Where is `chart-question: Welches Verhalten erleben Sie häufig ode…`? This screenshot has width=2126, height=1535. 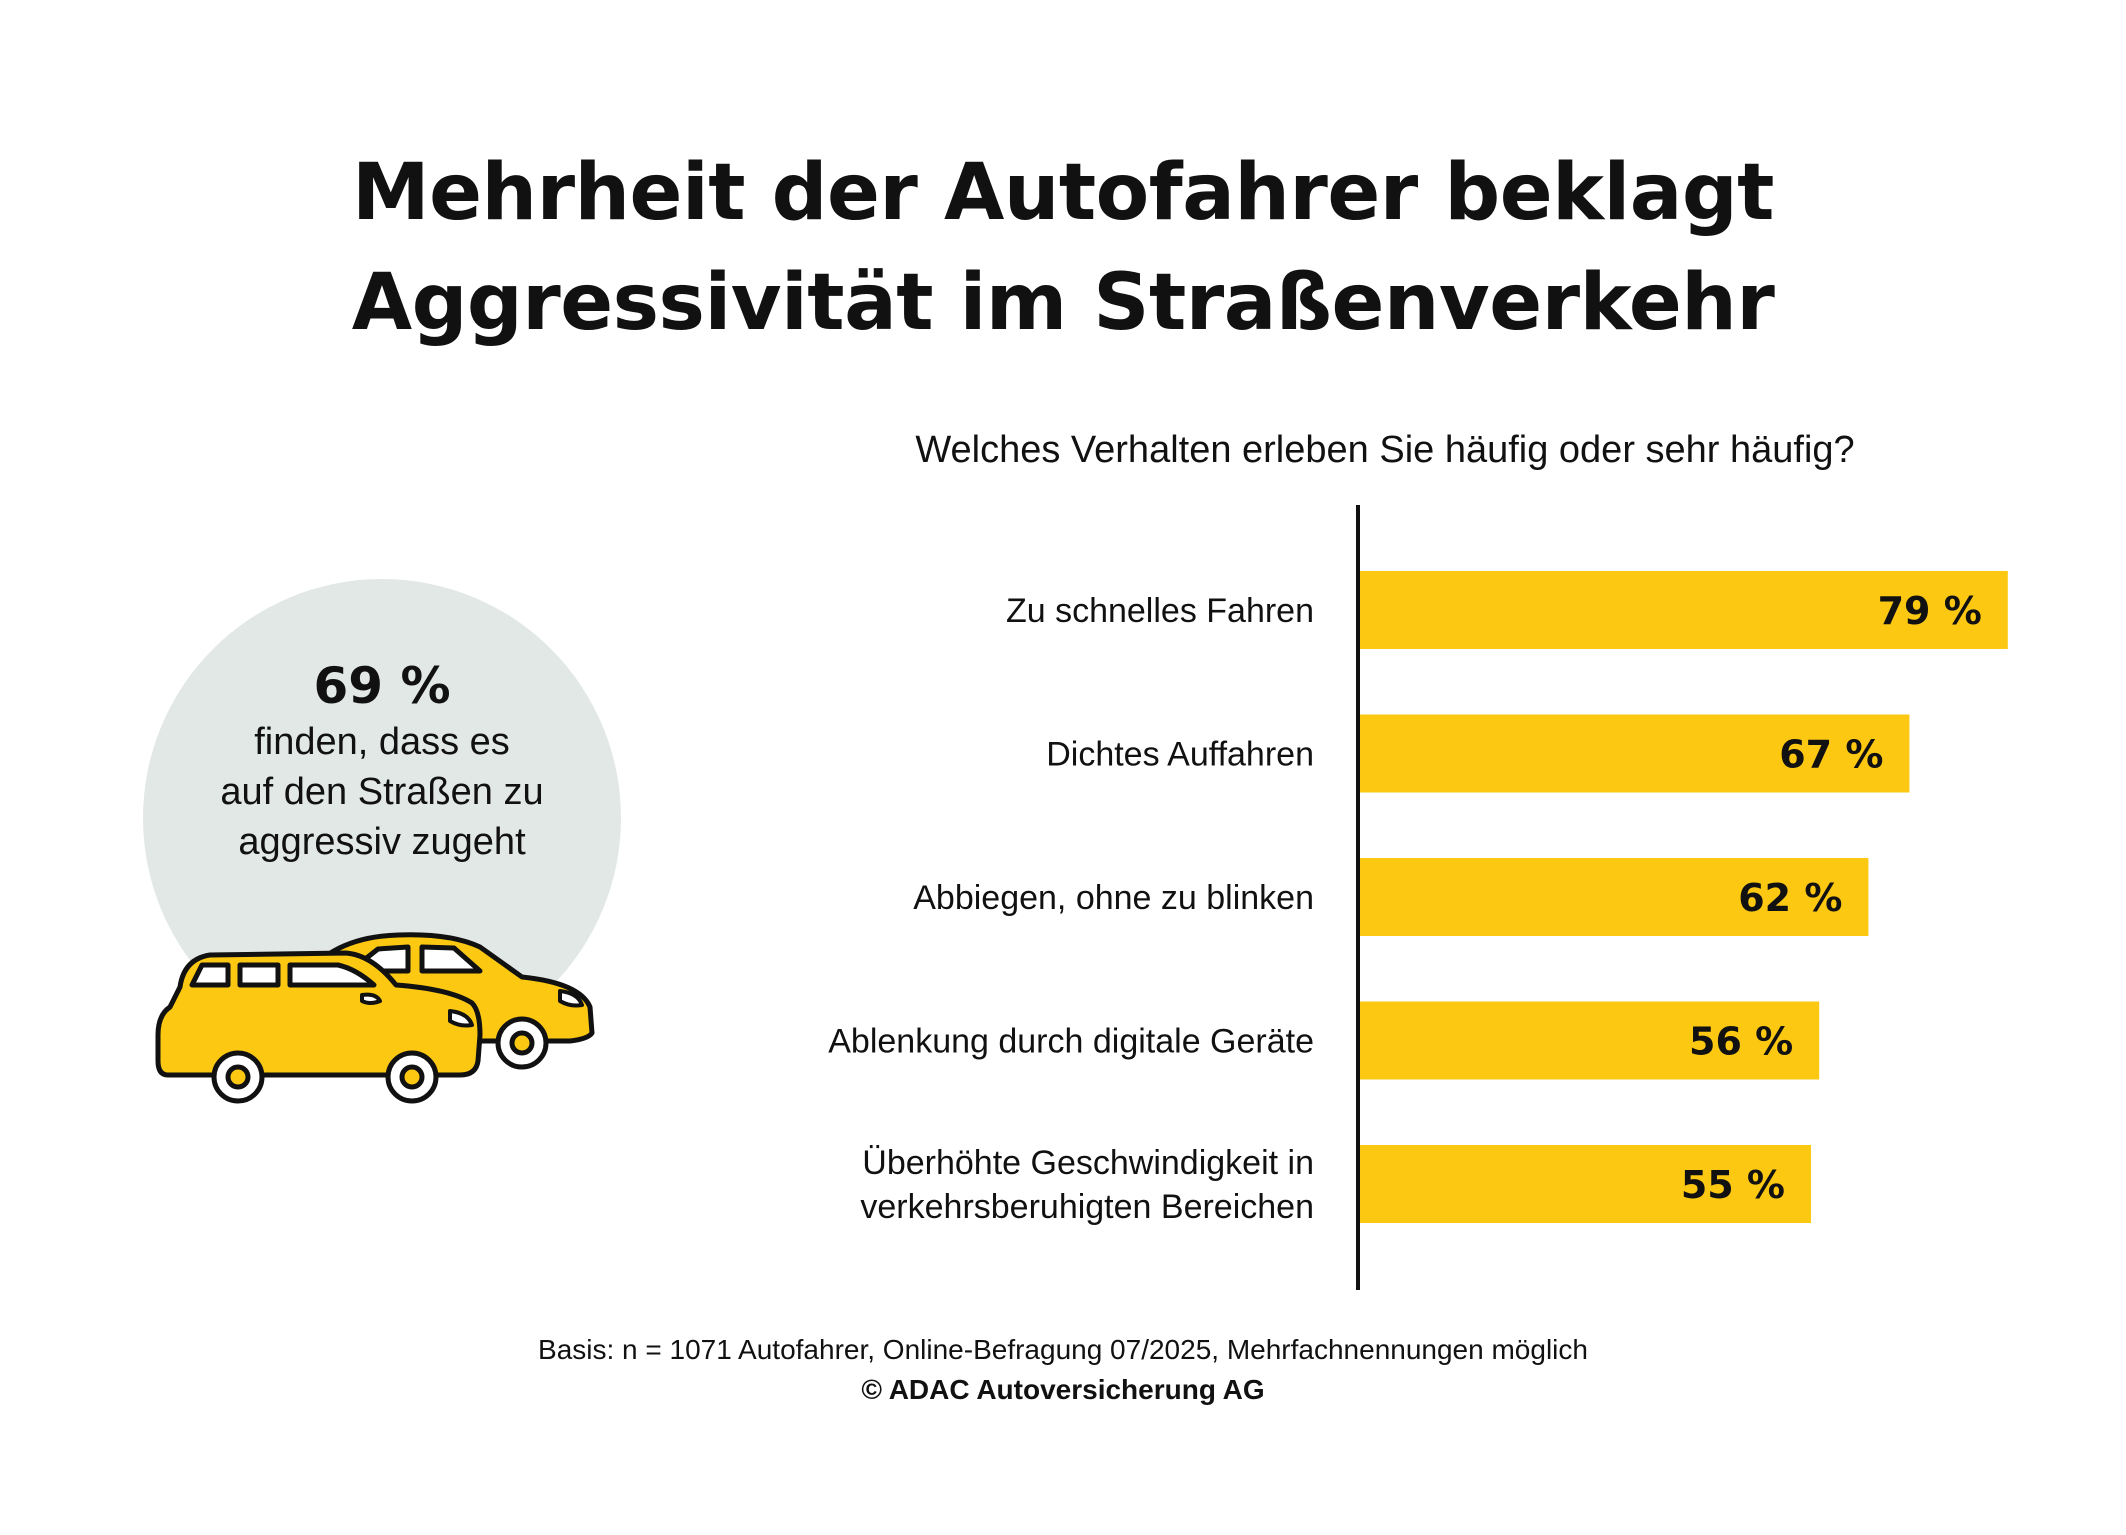 chart-question: Welches Verhalten erleben Sie häufig ode… is located at coordinates (1385, 450).